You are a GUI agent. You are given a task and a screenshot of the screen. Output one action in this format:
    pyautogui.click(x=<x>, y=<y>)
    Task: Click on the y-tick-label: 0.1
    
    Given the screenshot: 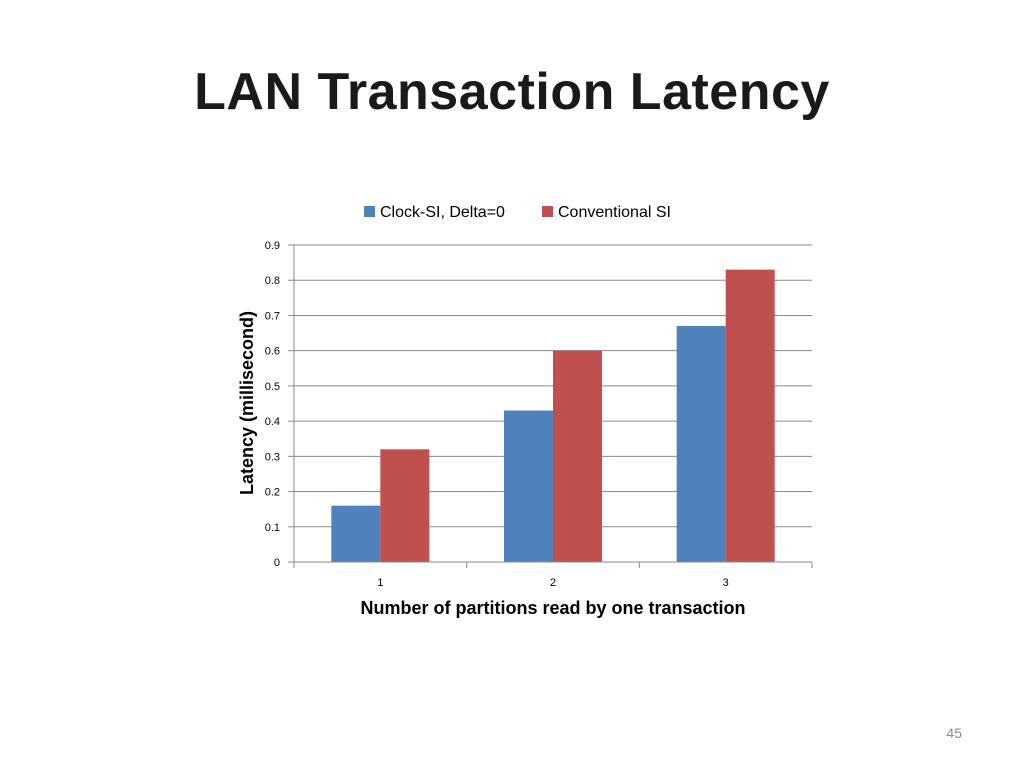 What is the action you would take?
    pyautogui.click(x=272, y=528)
    